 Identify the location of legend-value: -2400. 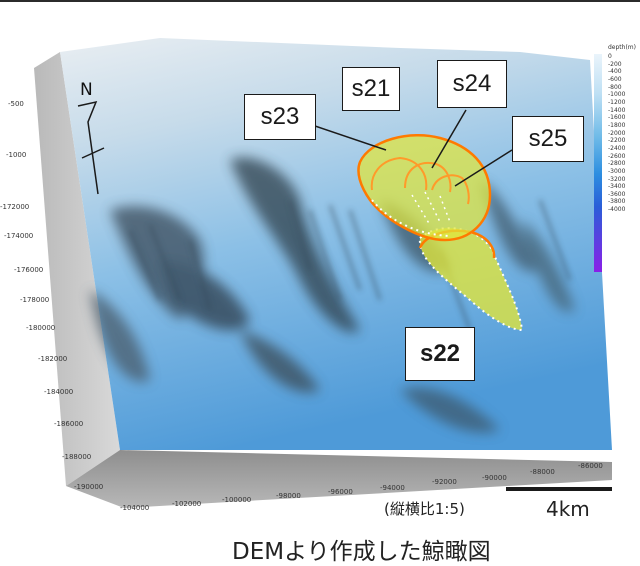
(617, 148).